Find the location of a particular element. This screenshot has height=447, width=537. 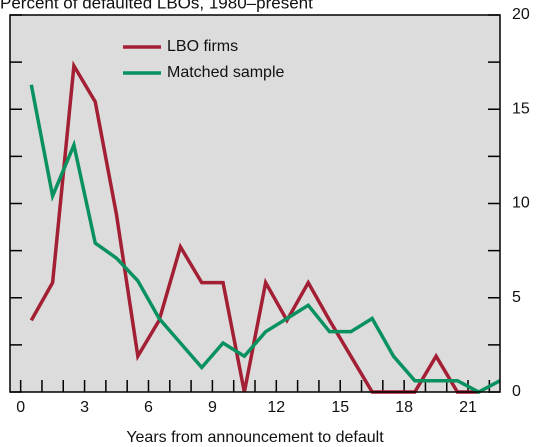

x-tick-label: 18 is located at coordinates (404, 407).